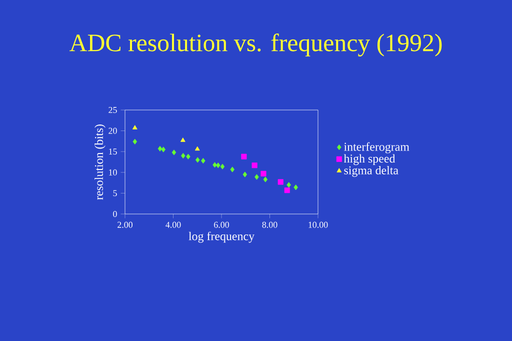 Image resolution: width=512 pixels, height=341 pixels. What do you see at coordinates (255, 45) in the screenshot?
I see `chart-title: ADC resolution vs. frequency (1992)` at bounding box center [255, 45].